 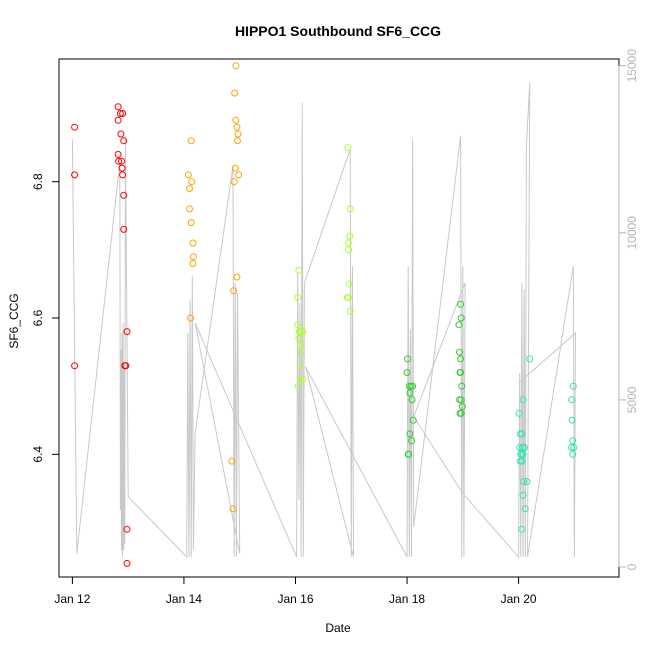 What do you see at coordinates (519, 599) in the screenshot?
I see `x-tick-label: Jan 20` at bounding box center [519, 599].